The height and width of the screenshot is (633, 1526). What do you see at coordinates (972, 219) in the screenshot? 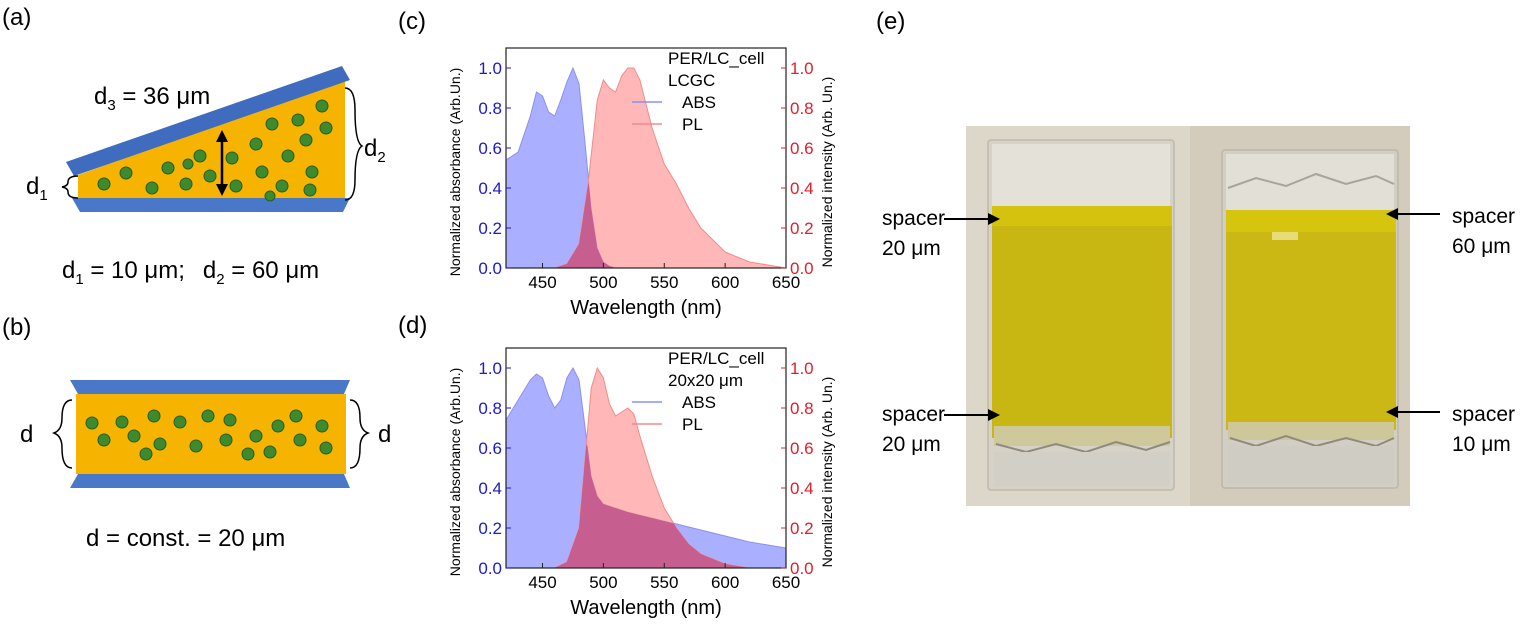
I see `arrow-right-icon` at bounding box center [972, 219].